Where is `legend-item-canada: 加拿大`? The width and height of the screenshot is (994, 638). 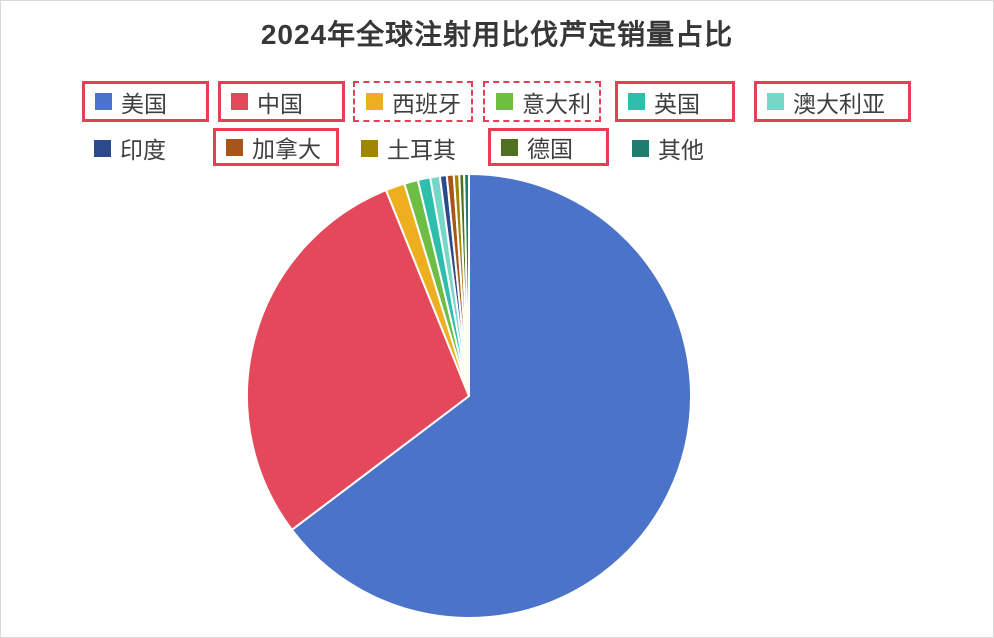
legend-item-canada: 加拿大 is located at coordinates (276, 147).